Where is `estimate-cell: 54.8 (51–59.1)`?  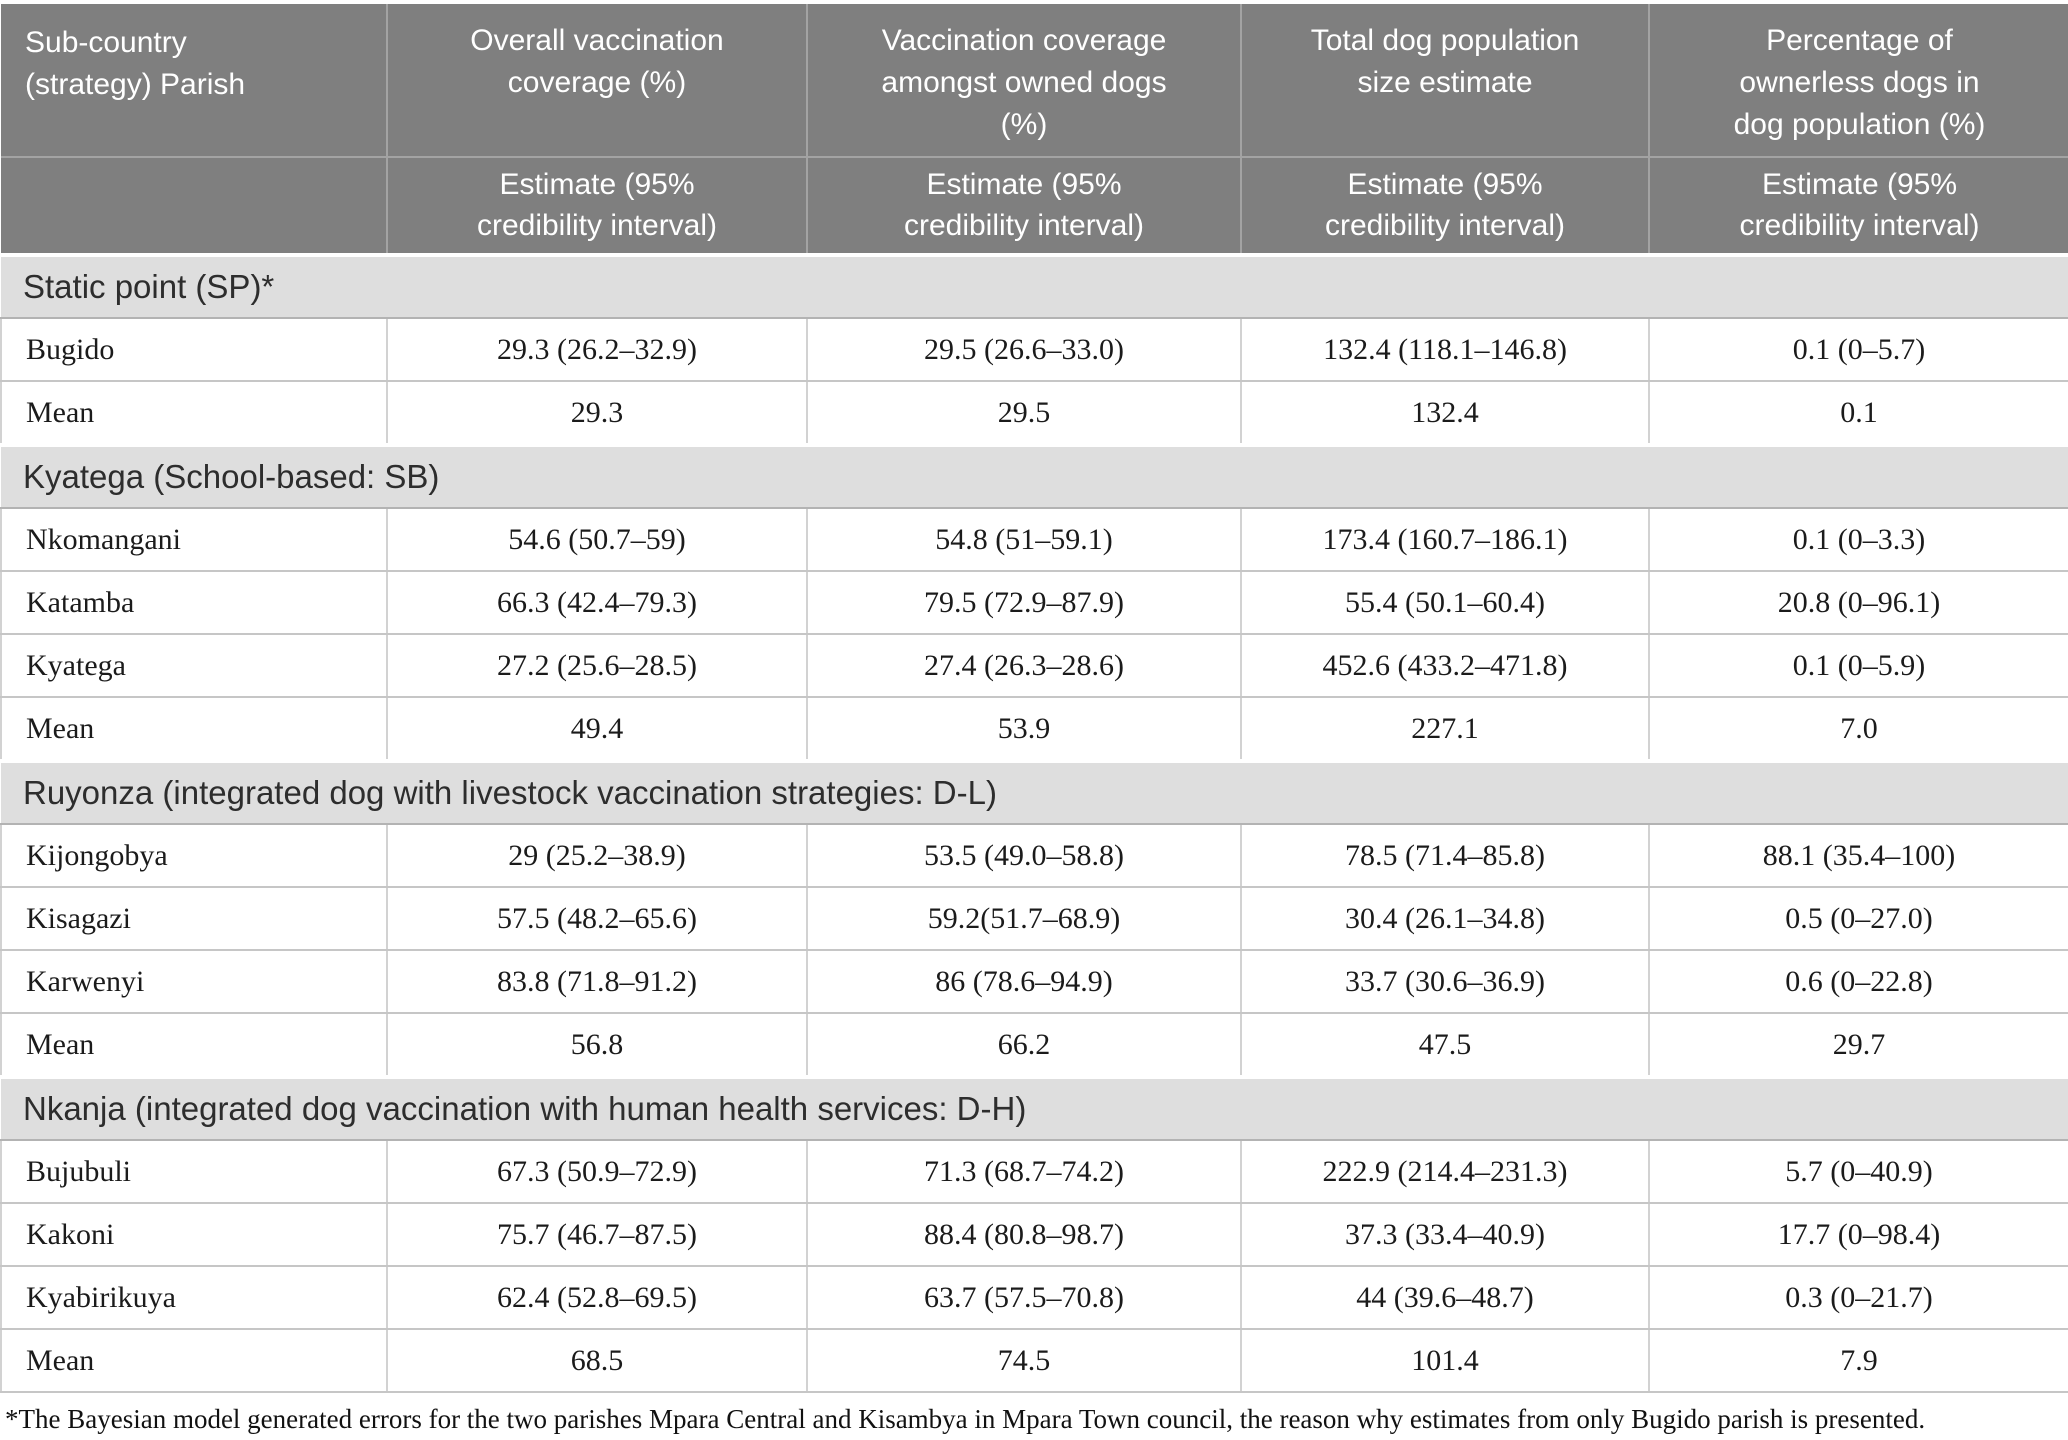
estimate-cell: 54.8 (51–59.1) is located at coordinates (1023, 540).